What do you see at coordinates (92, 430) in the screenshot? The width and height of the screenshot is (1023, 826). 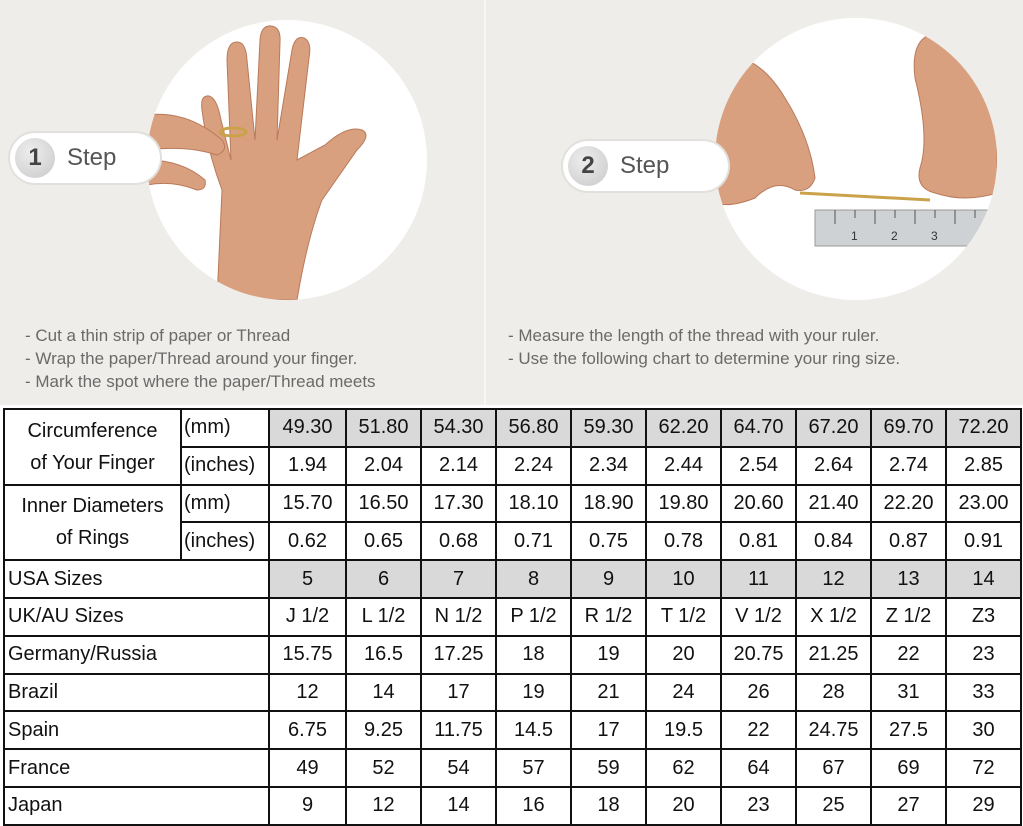 I see `row-group-label-line: Circumference` at bounding box center [92, 430].